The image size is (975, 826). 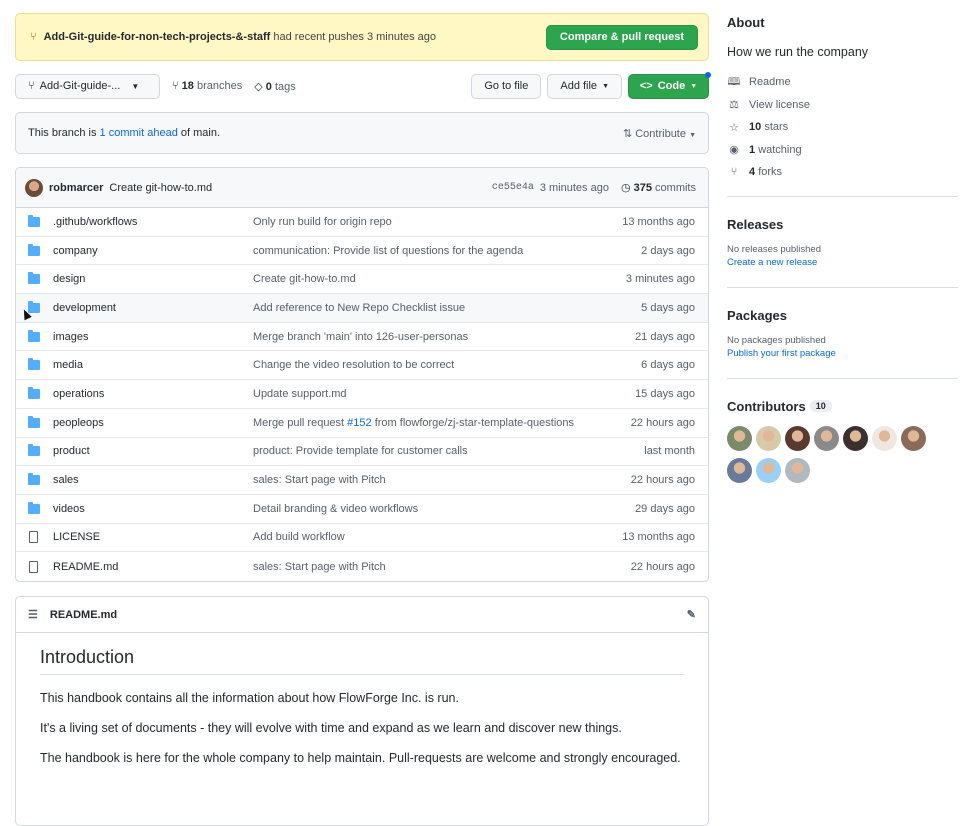 What do you see at coordinates (161, 187) in the screenshot?
I see `commit-message: Create git-how-to.md` at bounding box center [161, 187].